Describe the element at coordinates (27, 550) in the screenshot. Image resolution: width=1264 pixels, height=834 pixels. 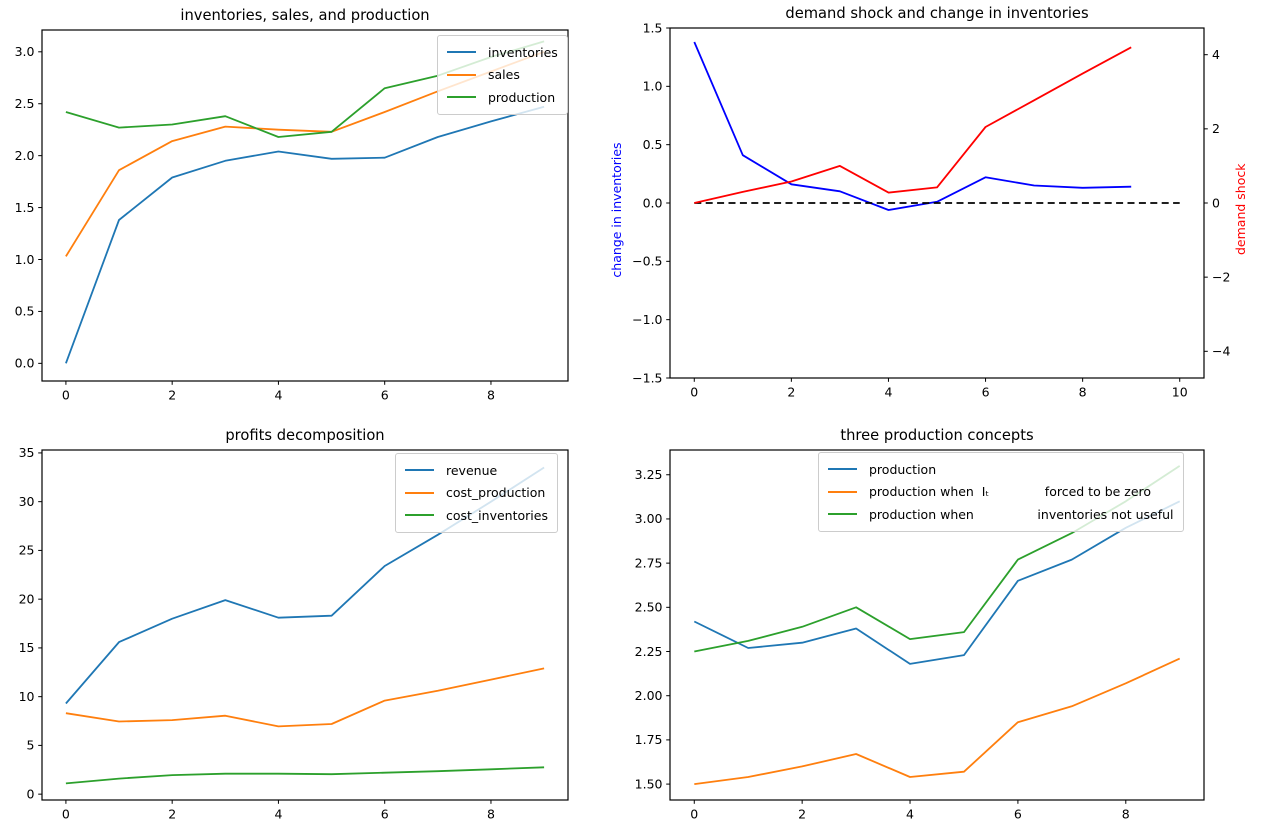
I see `svg-text: 25` at that location.